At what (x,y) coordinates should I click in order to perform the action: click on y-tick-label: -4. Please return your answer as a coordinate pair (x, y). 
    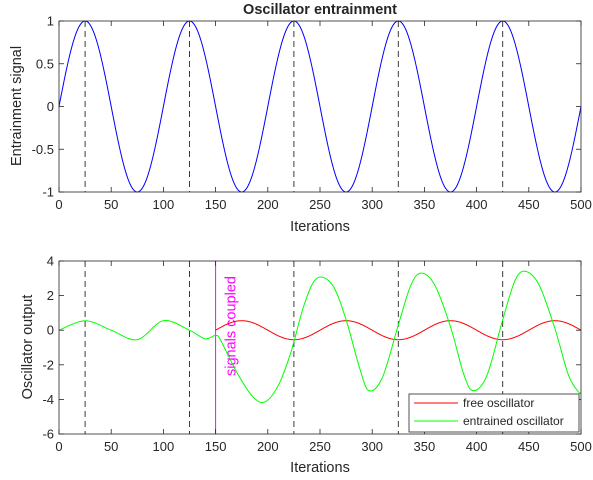
    Looking at the image, I should click on (48, 399).